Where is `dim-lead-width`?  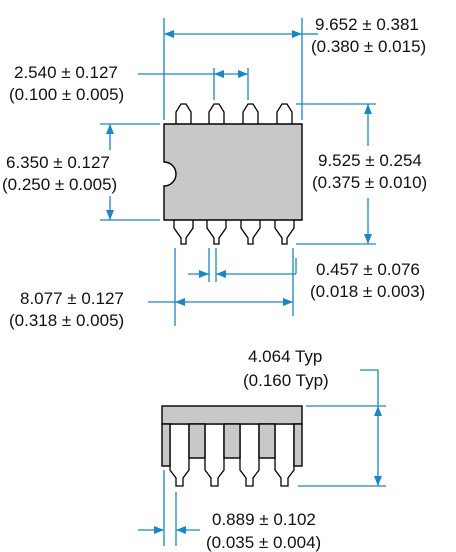
dim-lead-width is located at coordinates (242, 265).